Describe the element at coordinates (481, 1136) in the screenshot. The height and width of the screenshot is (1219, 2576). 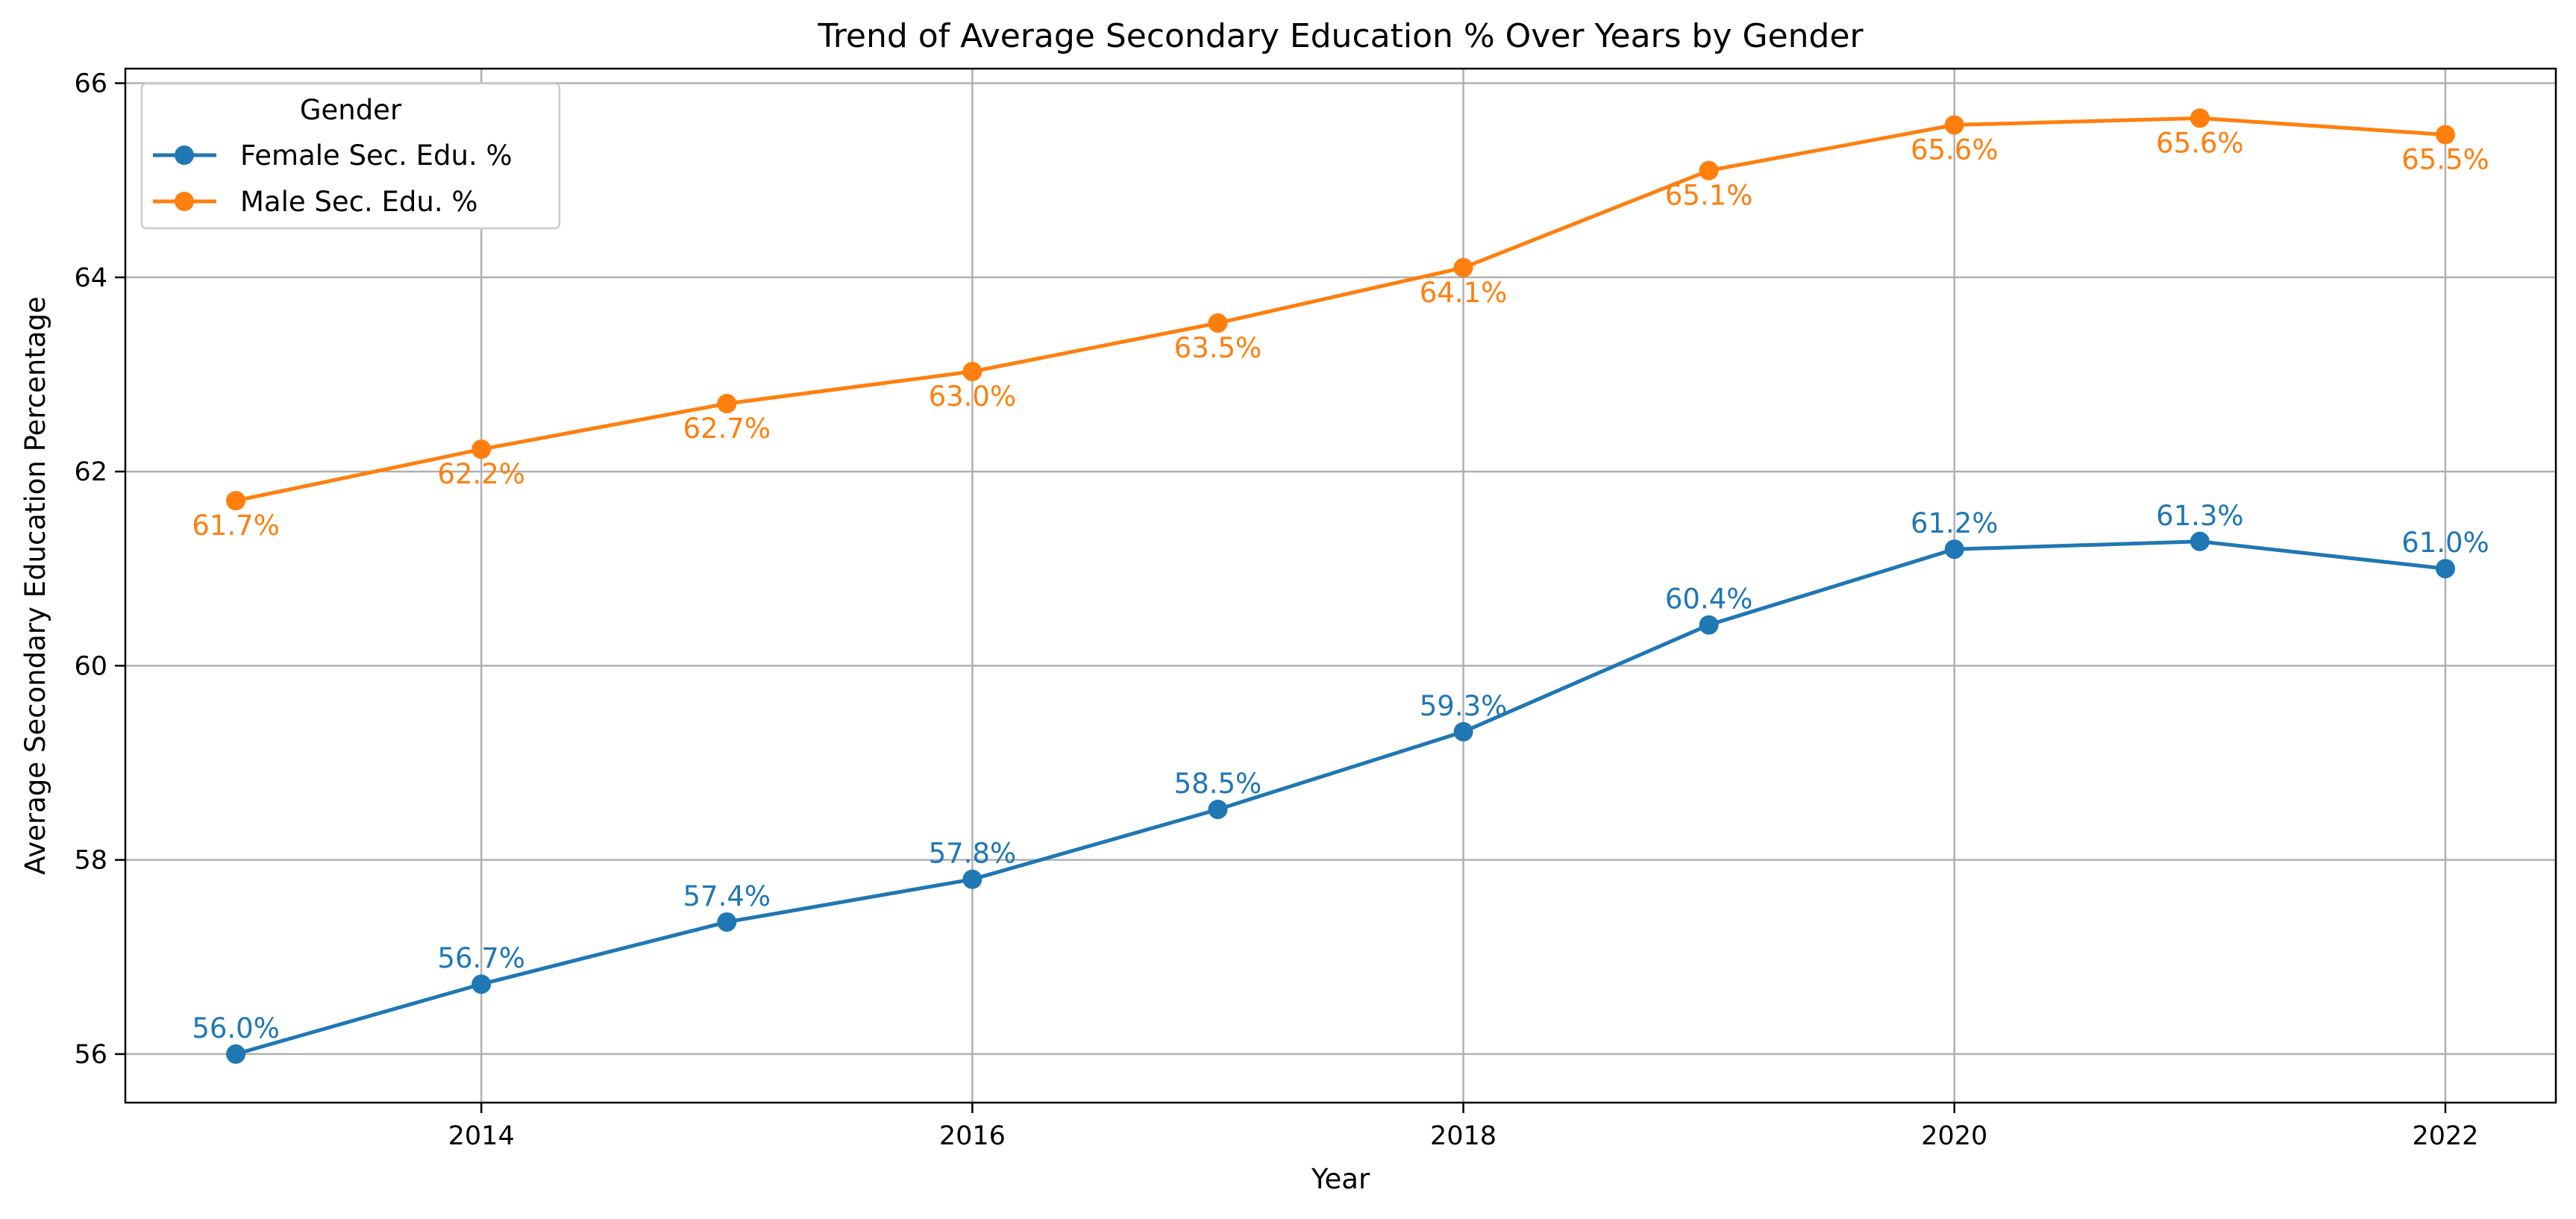
I see `x-tick-label-2014: 2014` at that location.